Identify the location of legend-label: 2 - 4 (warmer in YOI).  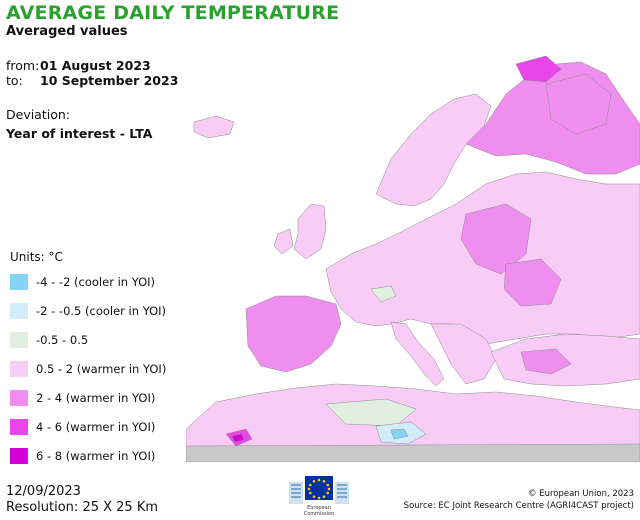
(96, 398).